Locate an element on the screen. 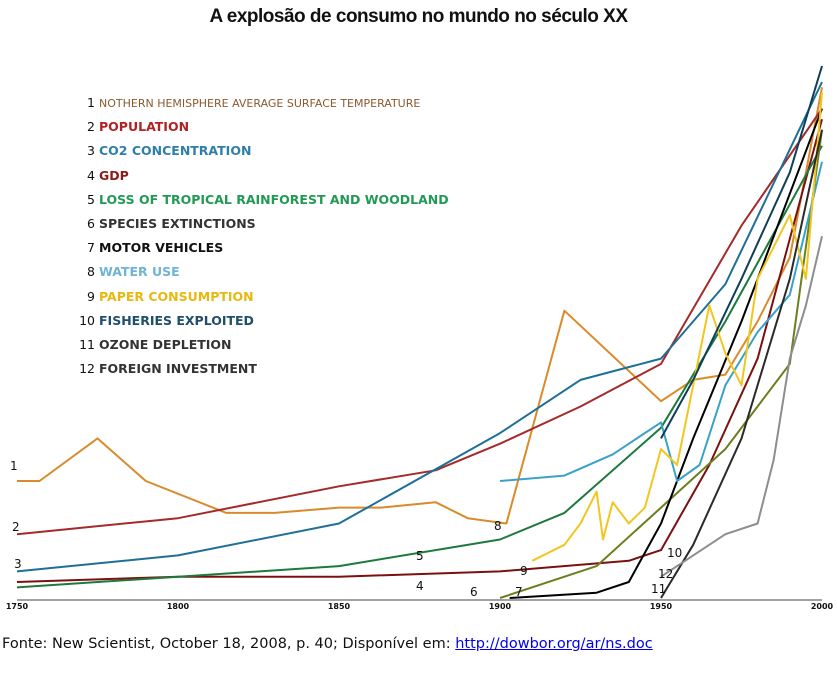 The height and width of the screenshot is (679, 837). legend-item-6: 6 SPECIES EXTINCTIONS is located at coordinates (263, 227).